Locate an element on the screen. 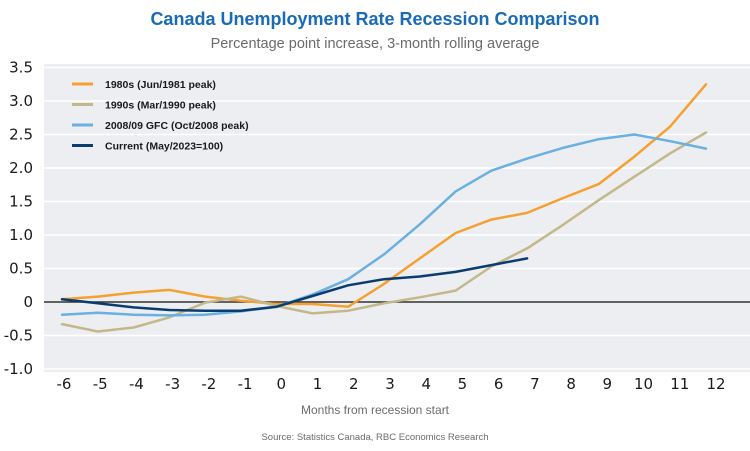 This screenshot has height=451, width=750. x-tick-label: 5 is located at coordinates (463, 384).